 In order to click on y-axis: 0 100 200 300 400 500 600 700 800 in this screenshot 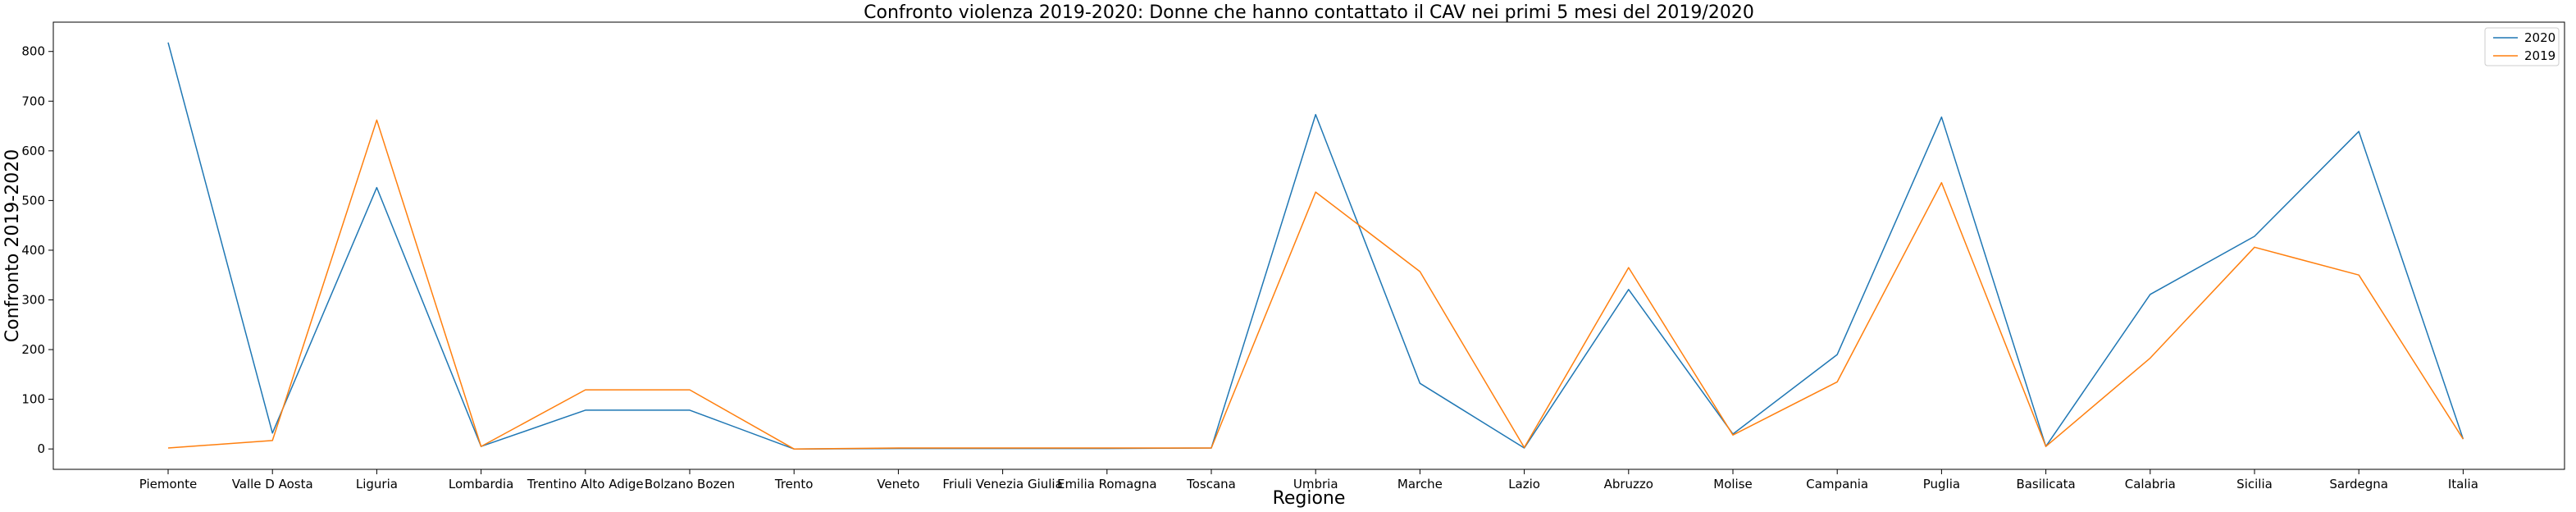, I will do `click(37, 250)`.